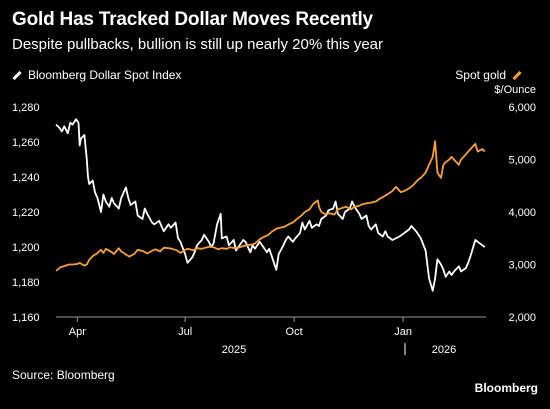 The image size is (550, 409). Describe the element at coordinates (403, 332) in the screenshot. I see `x-tick-3: Jan` at that location.